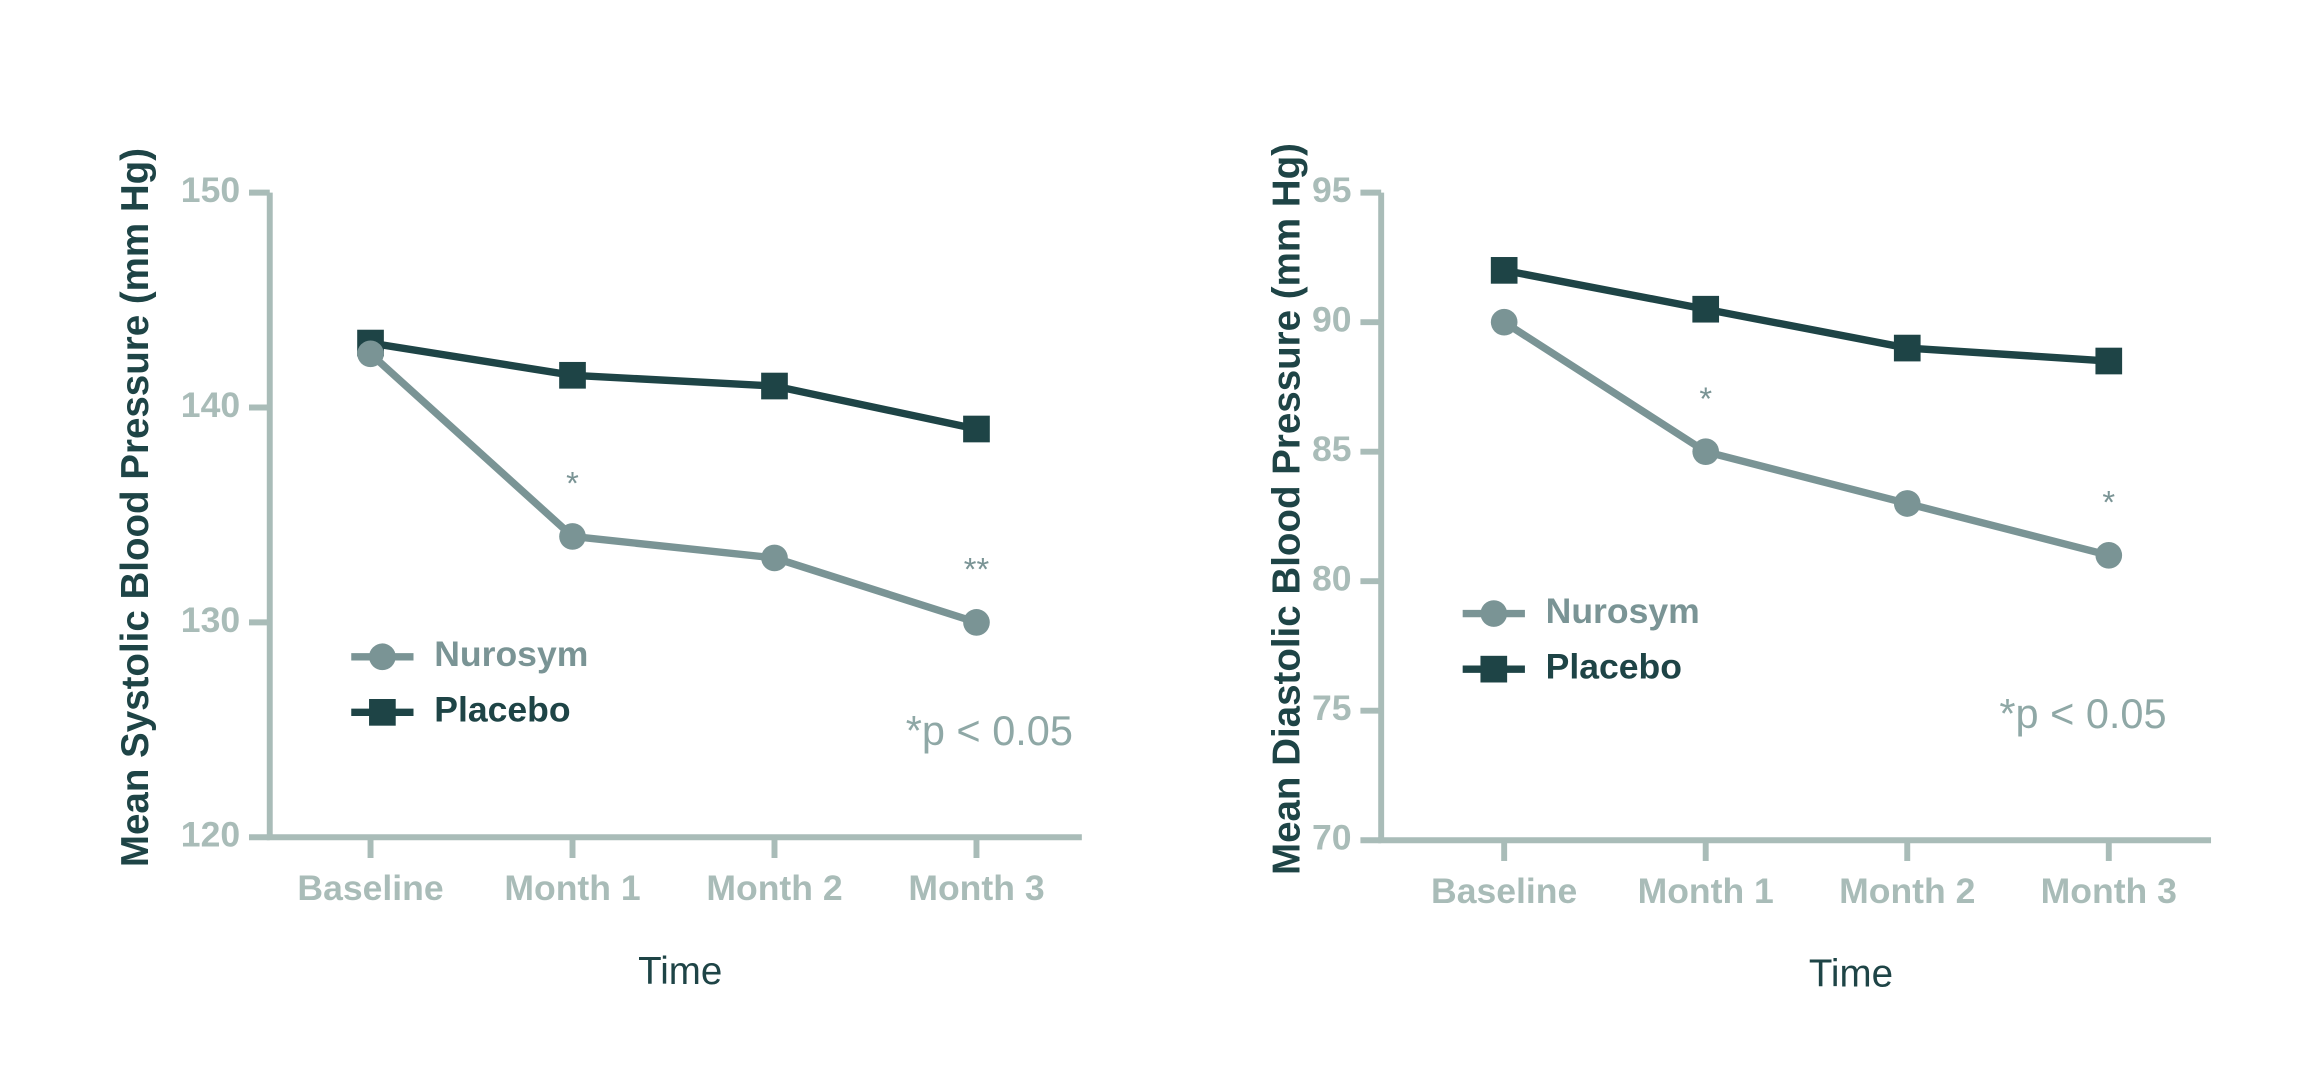 This screenshot has width=2300, height=1080. I want to click on y-tick-label: 120, so click(210, 835).